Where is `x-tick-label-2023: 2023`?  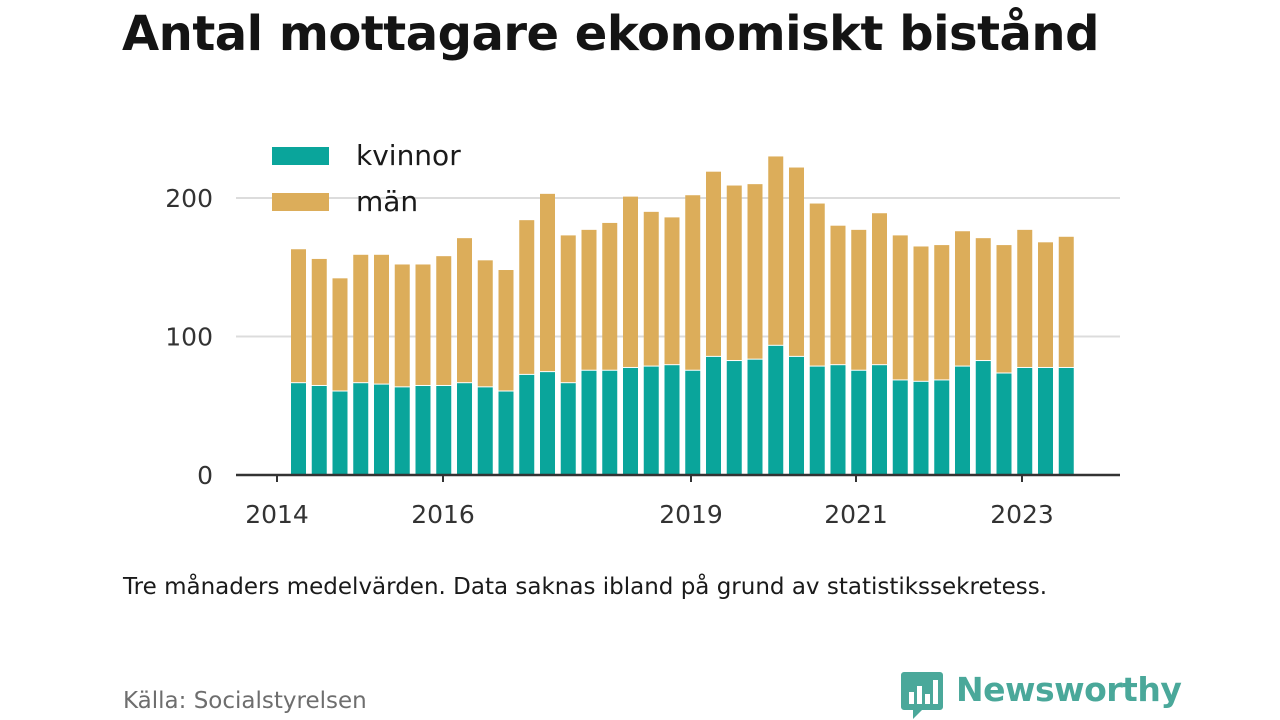
x-tick-label-2023: 2023 is located at coordinates (1022, 514).